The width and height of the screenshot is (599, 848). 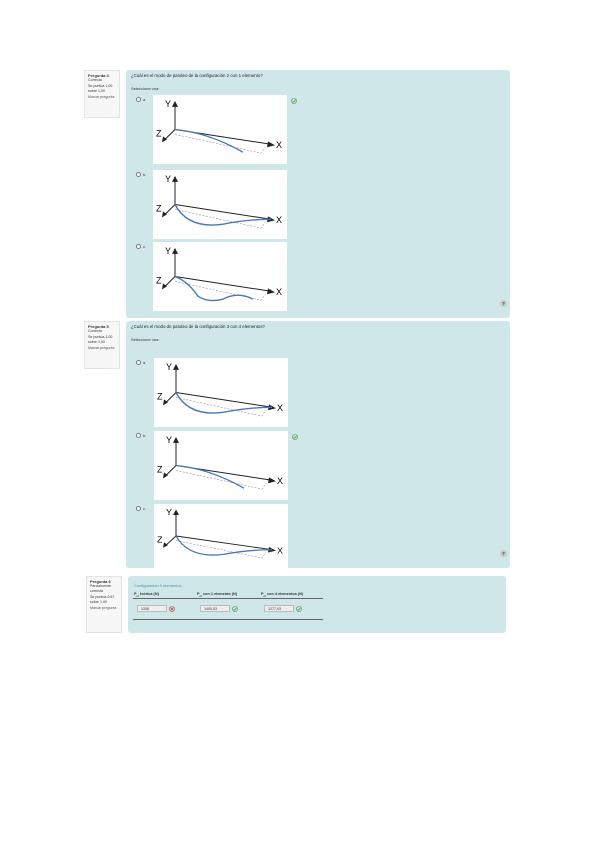 I want to click on option-label: a., so click(x=145, y=99).